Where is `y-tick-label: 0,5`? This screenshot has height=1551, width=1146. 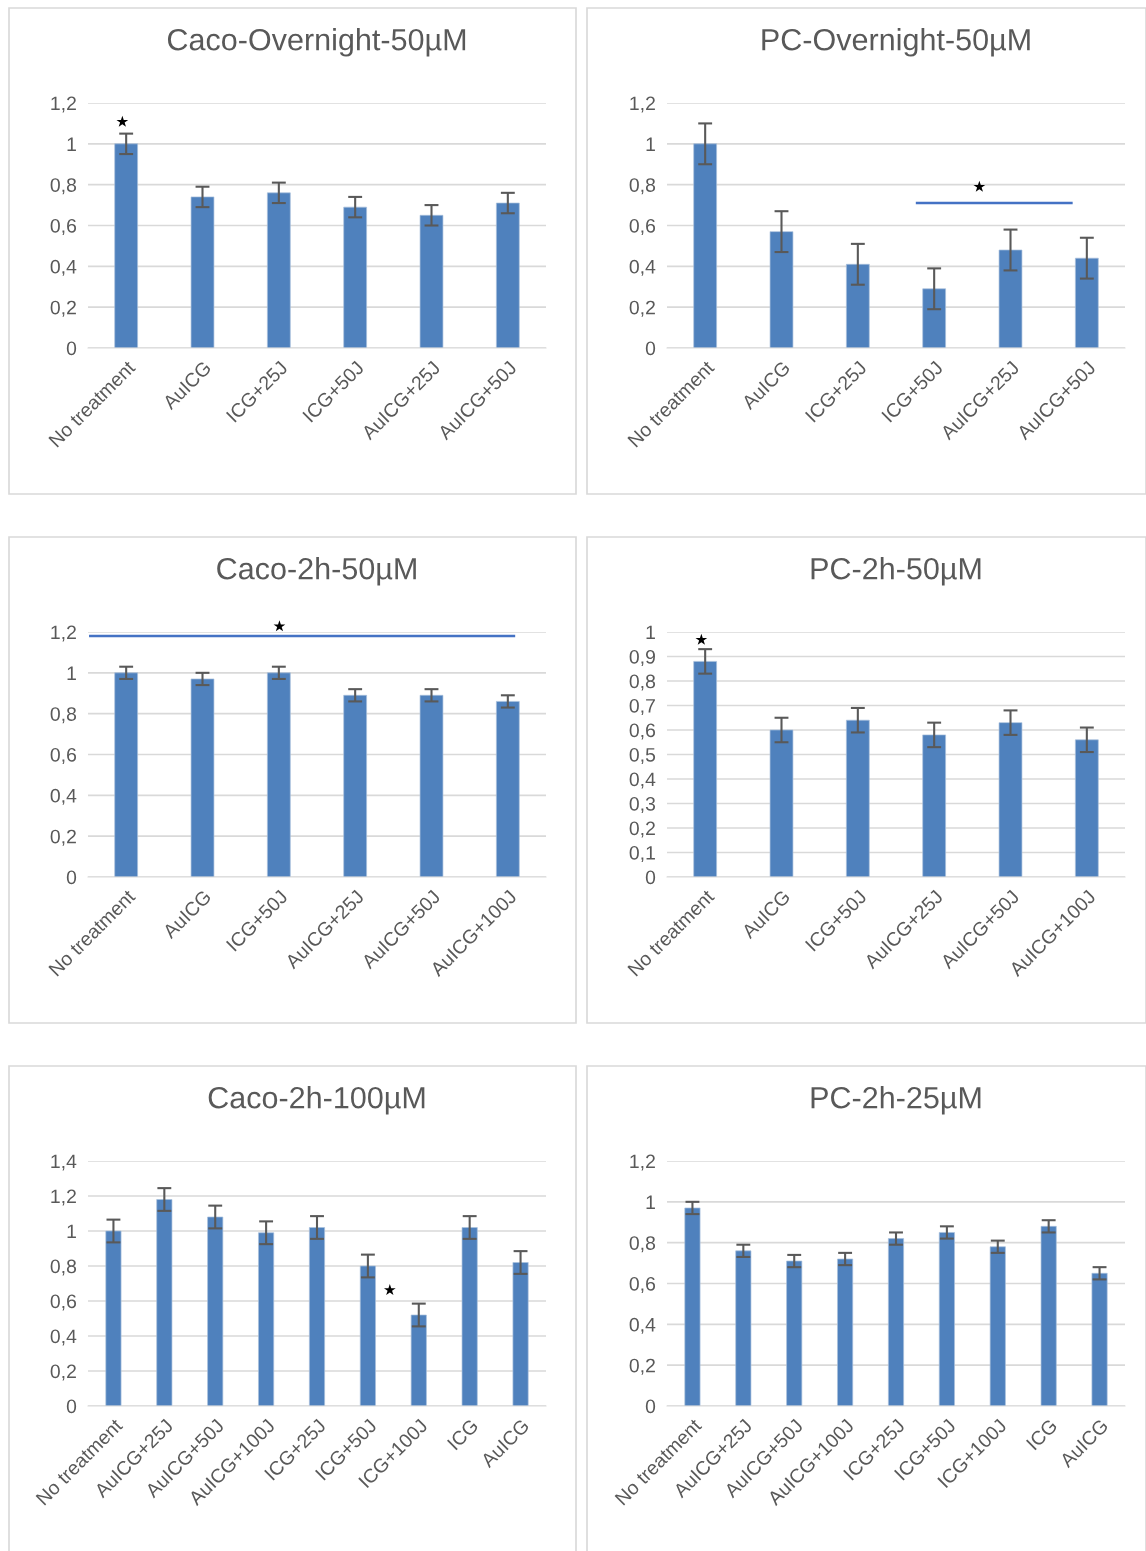 y-tick-label: 0,5 is located at coordinates (642, 756).